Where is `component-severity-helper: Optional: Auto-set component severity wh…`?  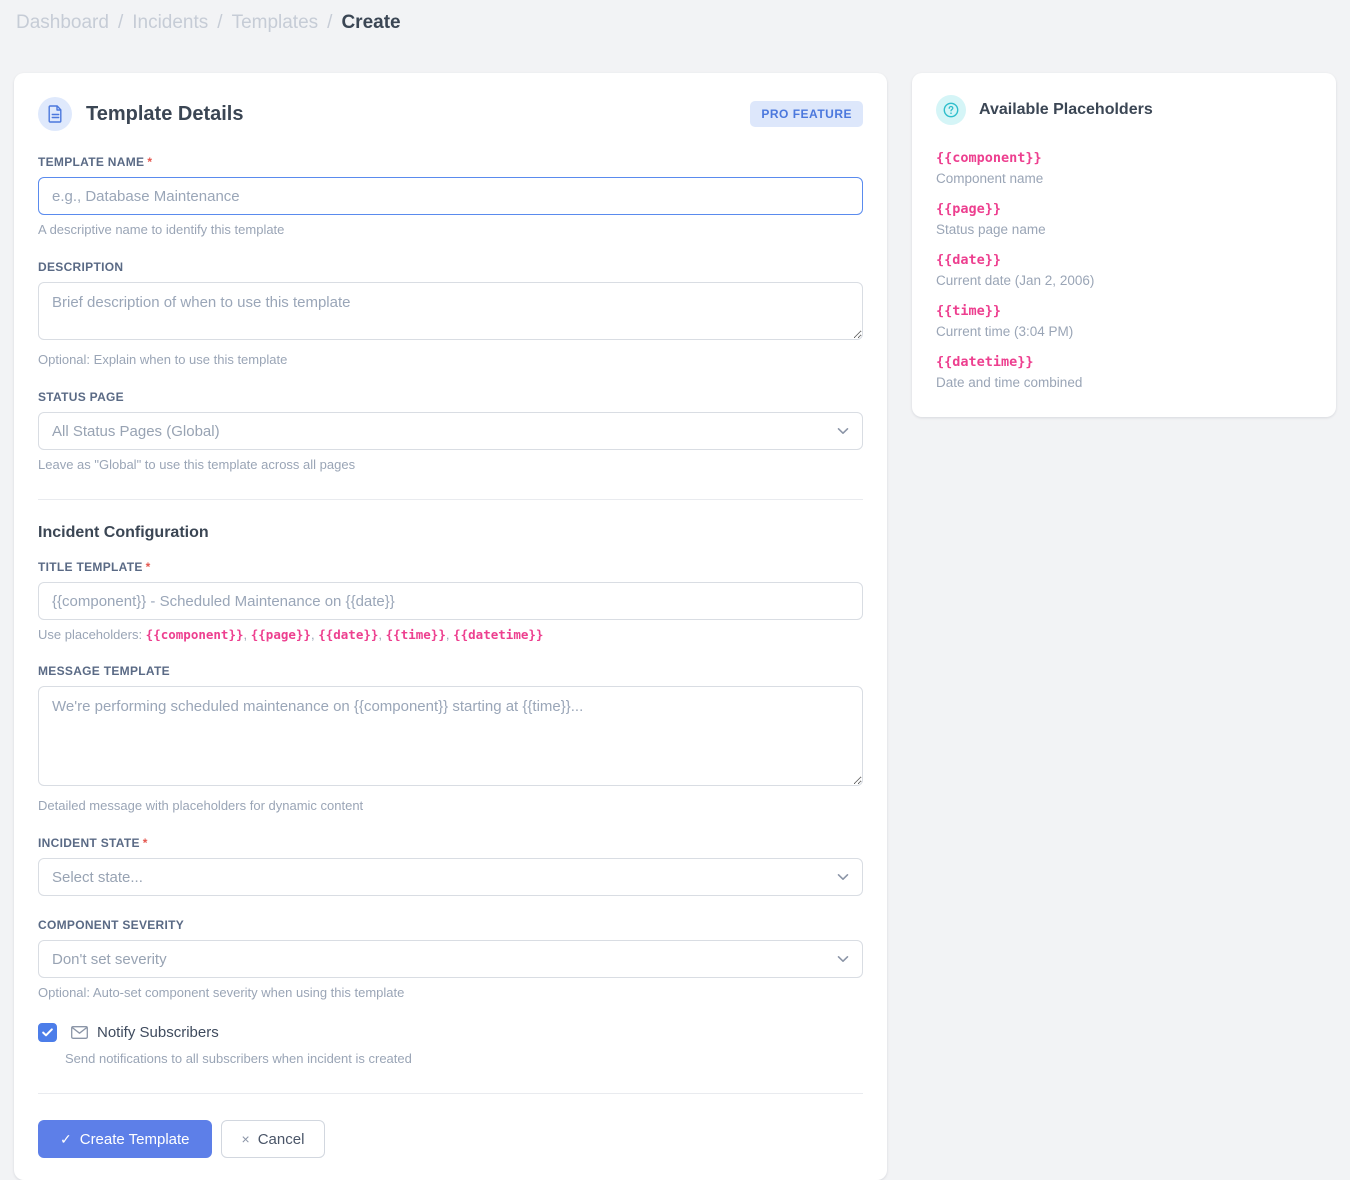
component-severity-helper: Optional: Auto-set component severity wh… is located at coordinates (221, 992).